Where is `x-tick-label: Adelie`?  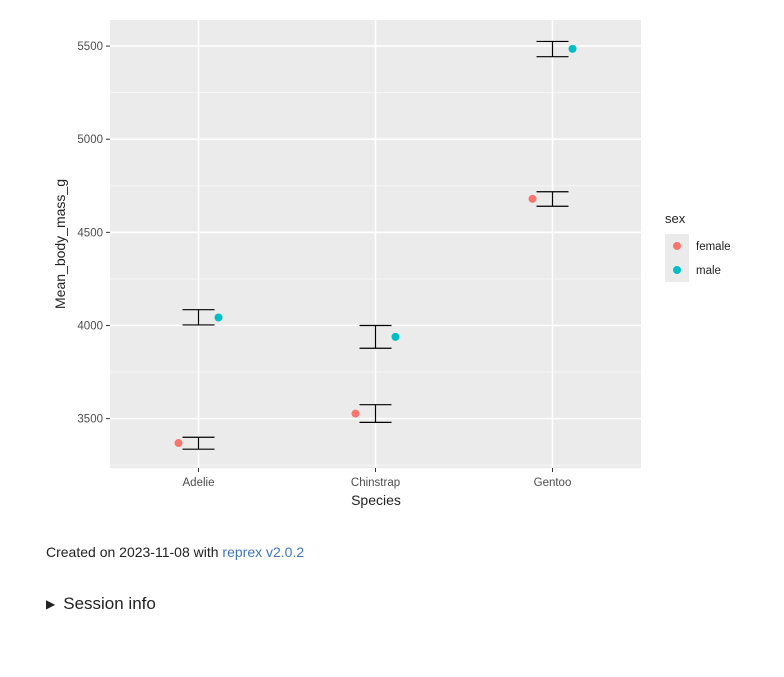
x-tick-label: Adelie is located at coordinates (199, 483).